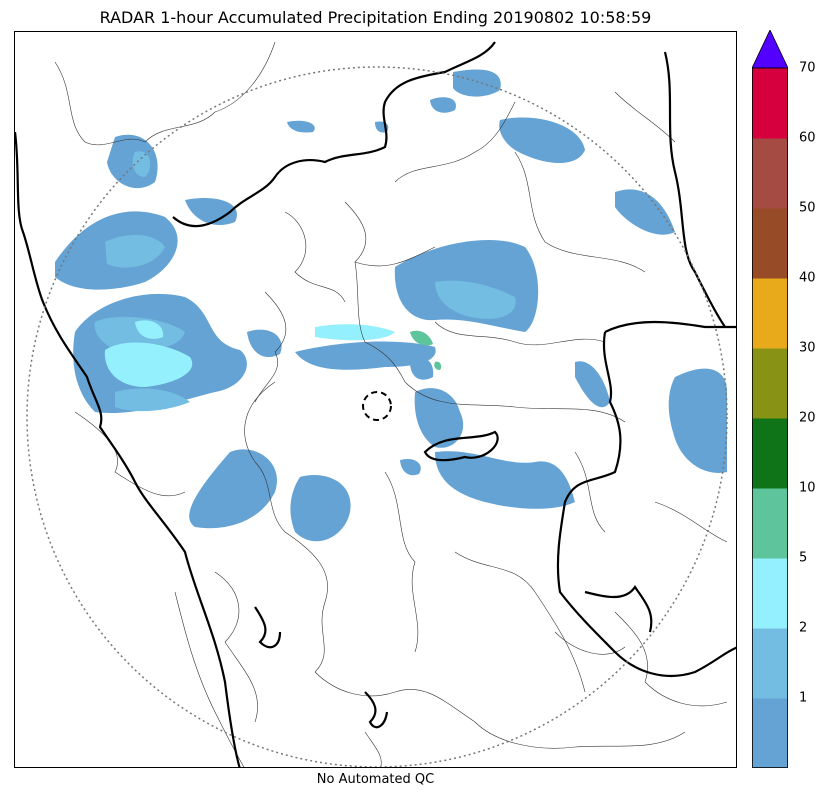 The width and height of the screenshot is (825, 797). I want to click on colorbar-tick-label: 30, so click(807, 348).